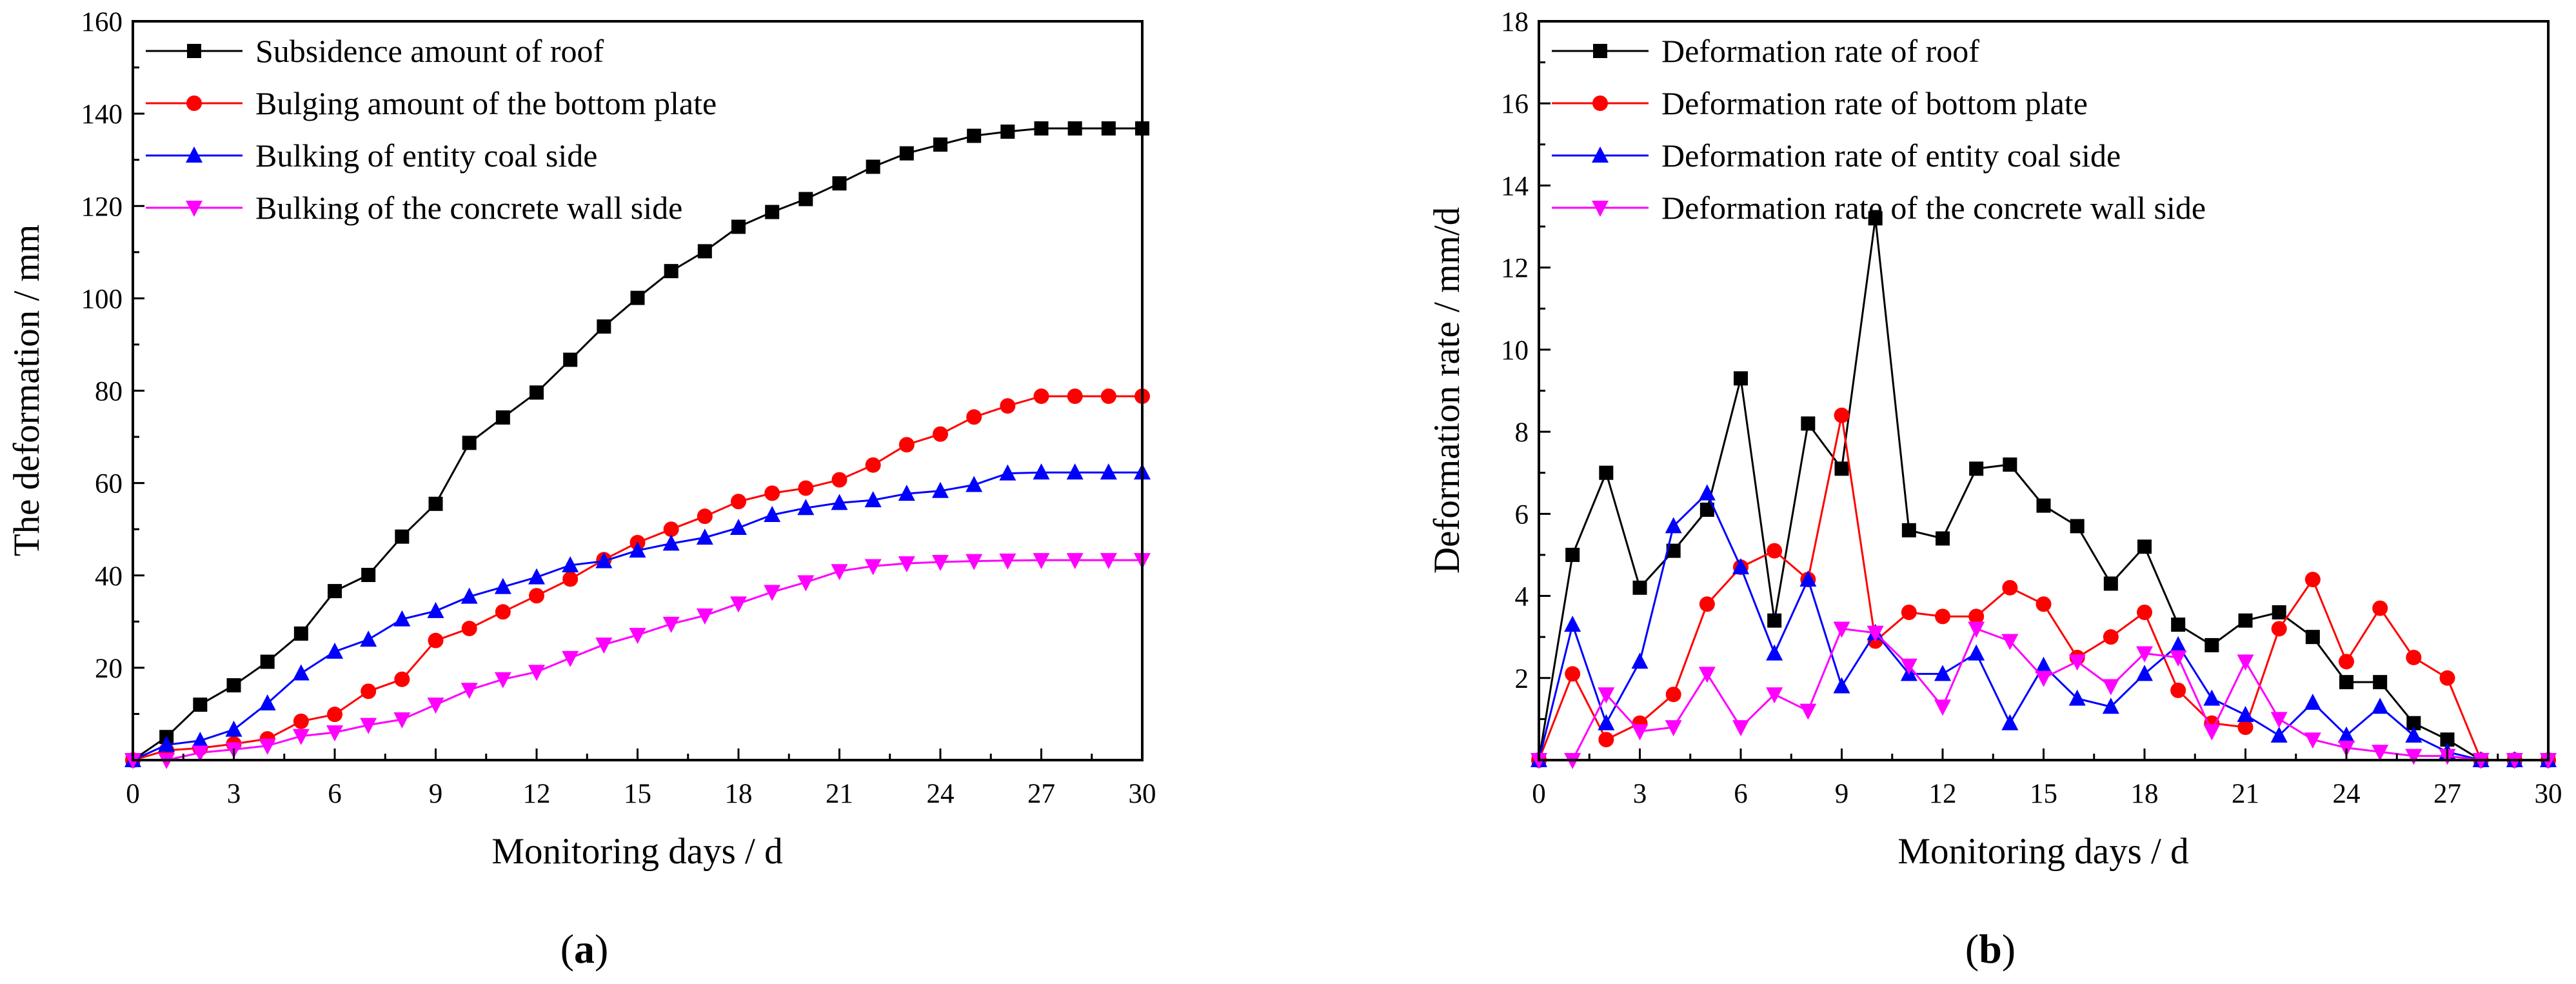  Describe the element at coordinates (1943, 794) in the screenshot. I see `x-tick-label-b: 12` at that location.